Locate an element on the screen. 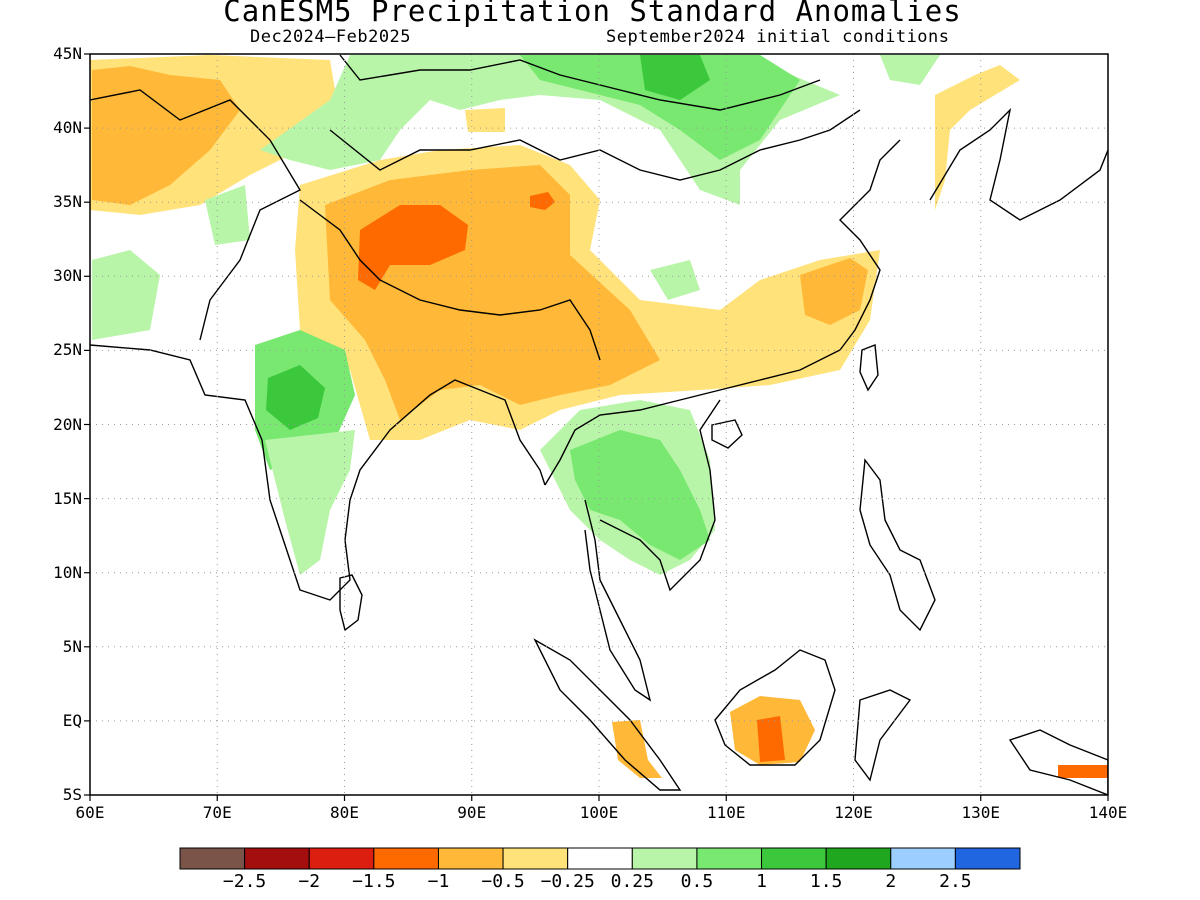  wet-anomaly-west-india is located at coordinates (126, 295).